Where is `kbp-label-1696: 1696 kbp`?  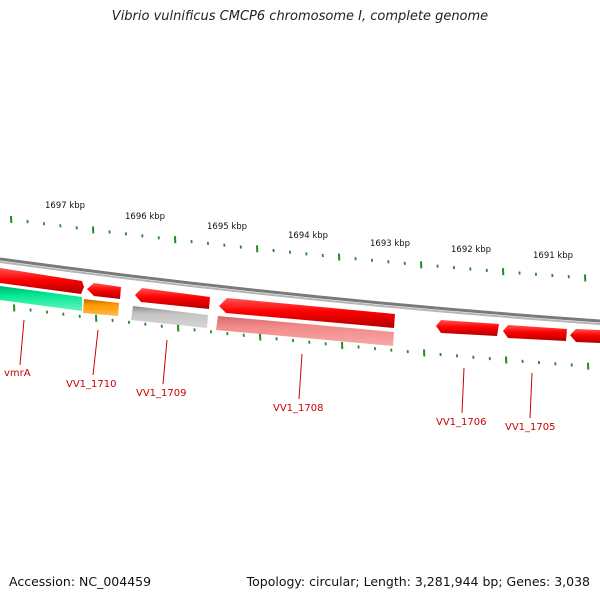 kbp-label-1696: 1696 kbp is located at coordinates (145, 217).